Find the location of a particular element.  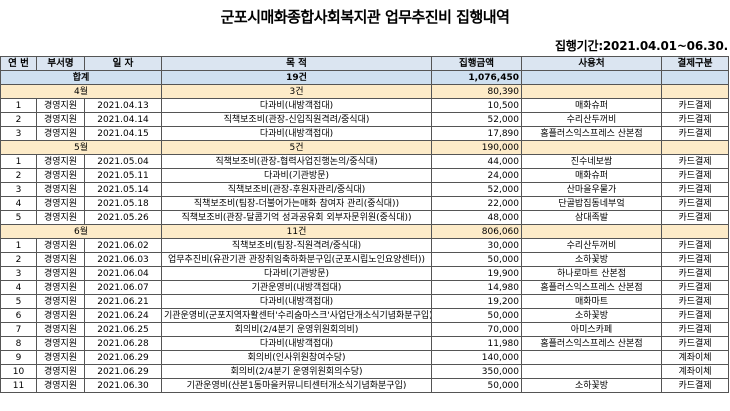

row-no: 7 is located at coordinates (18, 329).